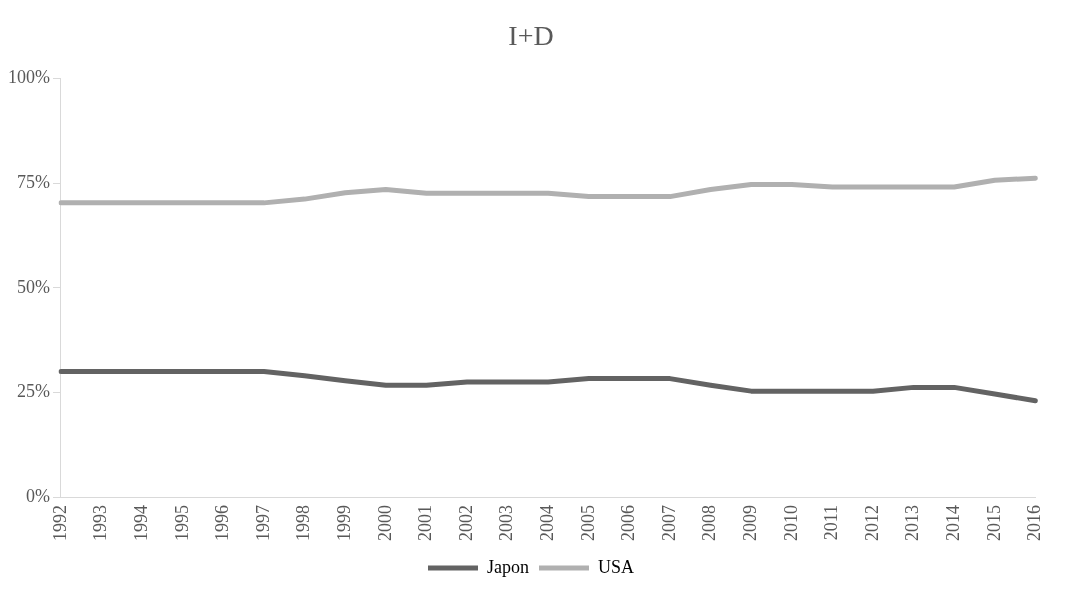 Image resolution: width=1065 pixels, height=592 pixels. I want to click on x-tick-label: 1999, so click(343, 523).